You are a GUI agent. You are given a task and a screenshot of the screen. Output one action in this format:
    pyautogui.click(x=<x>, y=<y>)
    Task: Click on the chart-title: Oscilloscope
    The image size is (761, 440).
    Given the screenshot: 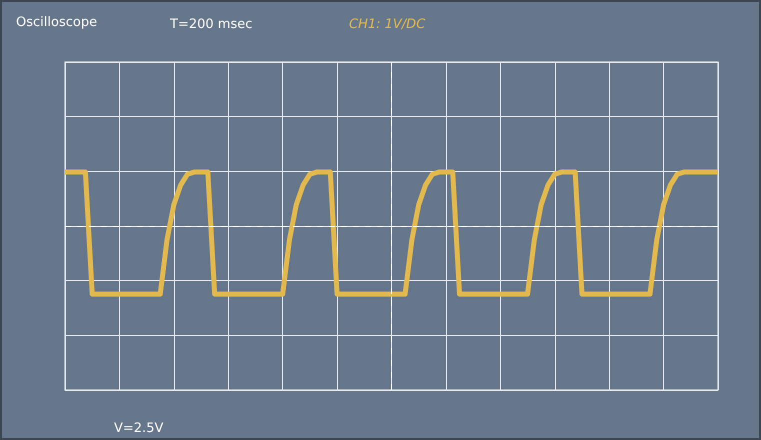 What is the action you would take?
    pyautogui.click(x=57, y=22)
    